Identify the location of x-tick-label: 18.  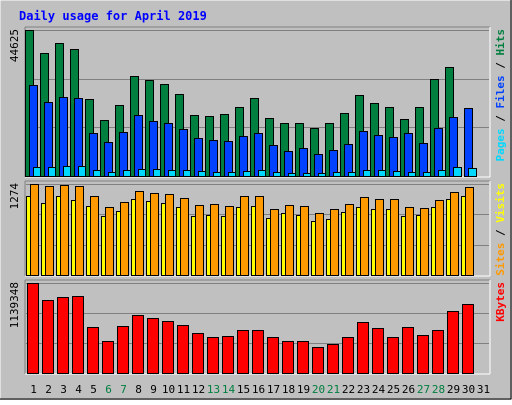
(288, 389).